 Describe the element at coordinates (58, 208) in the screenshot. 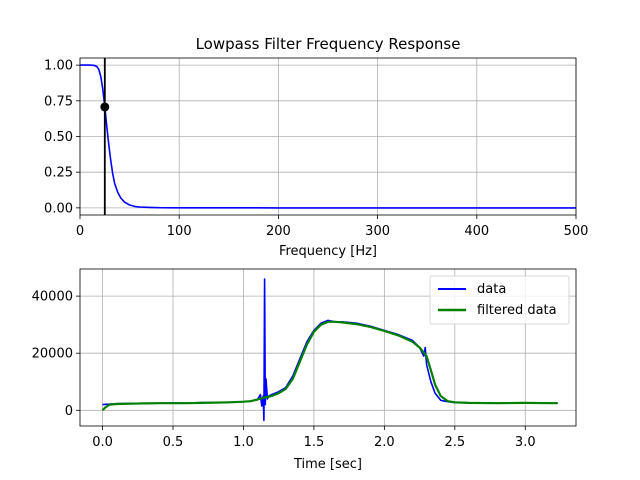

I see `y-tick-label: 0.00` at that location.